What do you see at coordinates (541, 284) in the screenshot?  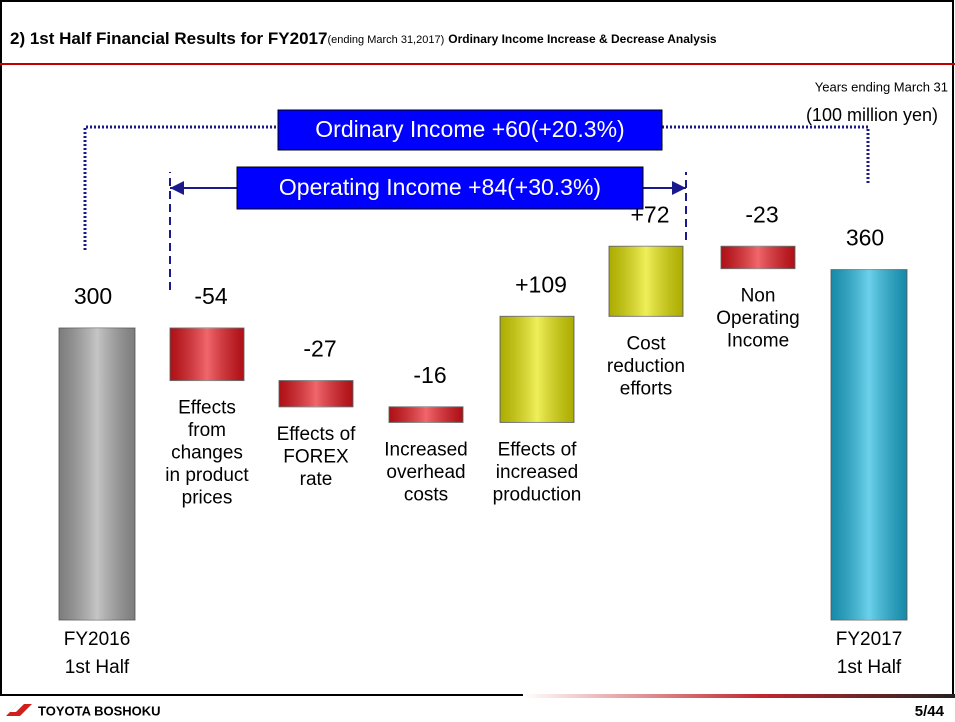 I see `value-label: +109` at bounding box center [541, 284].